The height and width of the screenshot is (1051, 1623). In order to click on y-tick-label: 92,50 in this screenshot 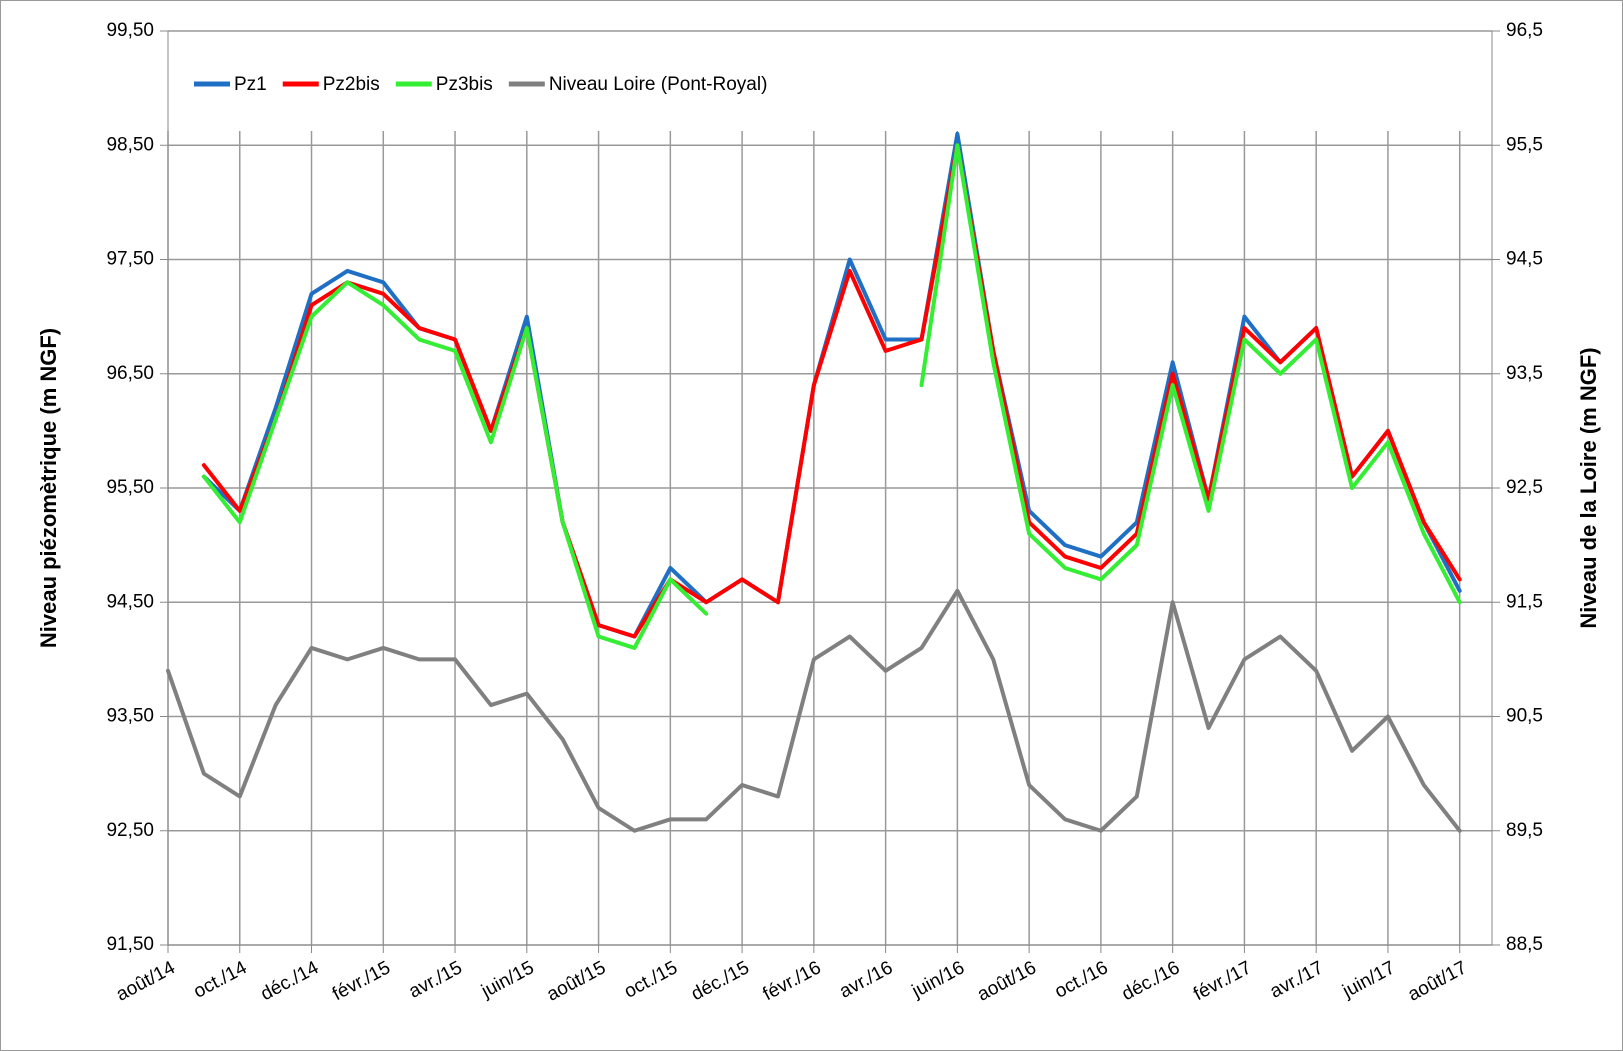, I will do `click(130, 830)`.